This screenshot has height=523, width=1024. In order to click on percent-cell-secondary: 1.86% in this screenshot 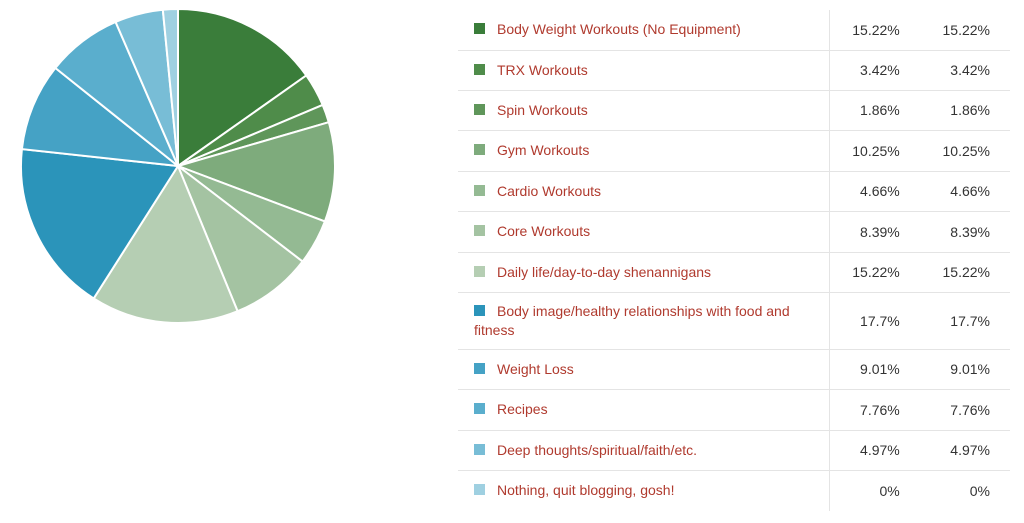, I will do `click(964, 110)`.